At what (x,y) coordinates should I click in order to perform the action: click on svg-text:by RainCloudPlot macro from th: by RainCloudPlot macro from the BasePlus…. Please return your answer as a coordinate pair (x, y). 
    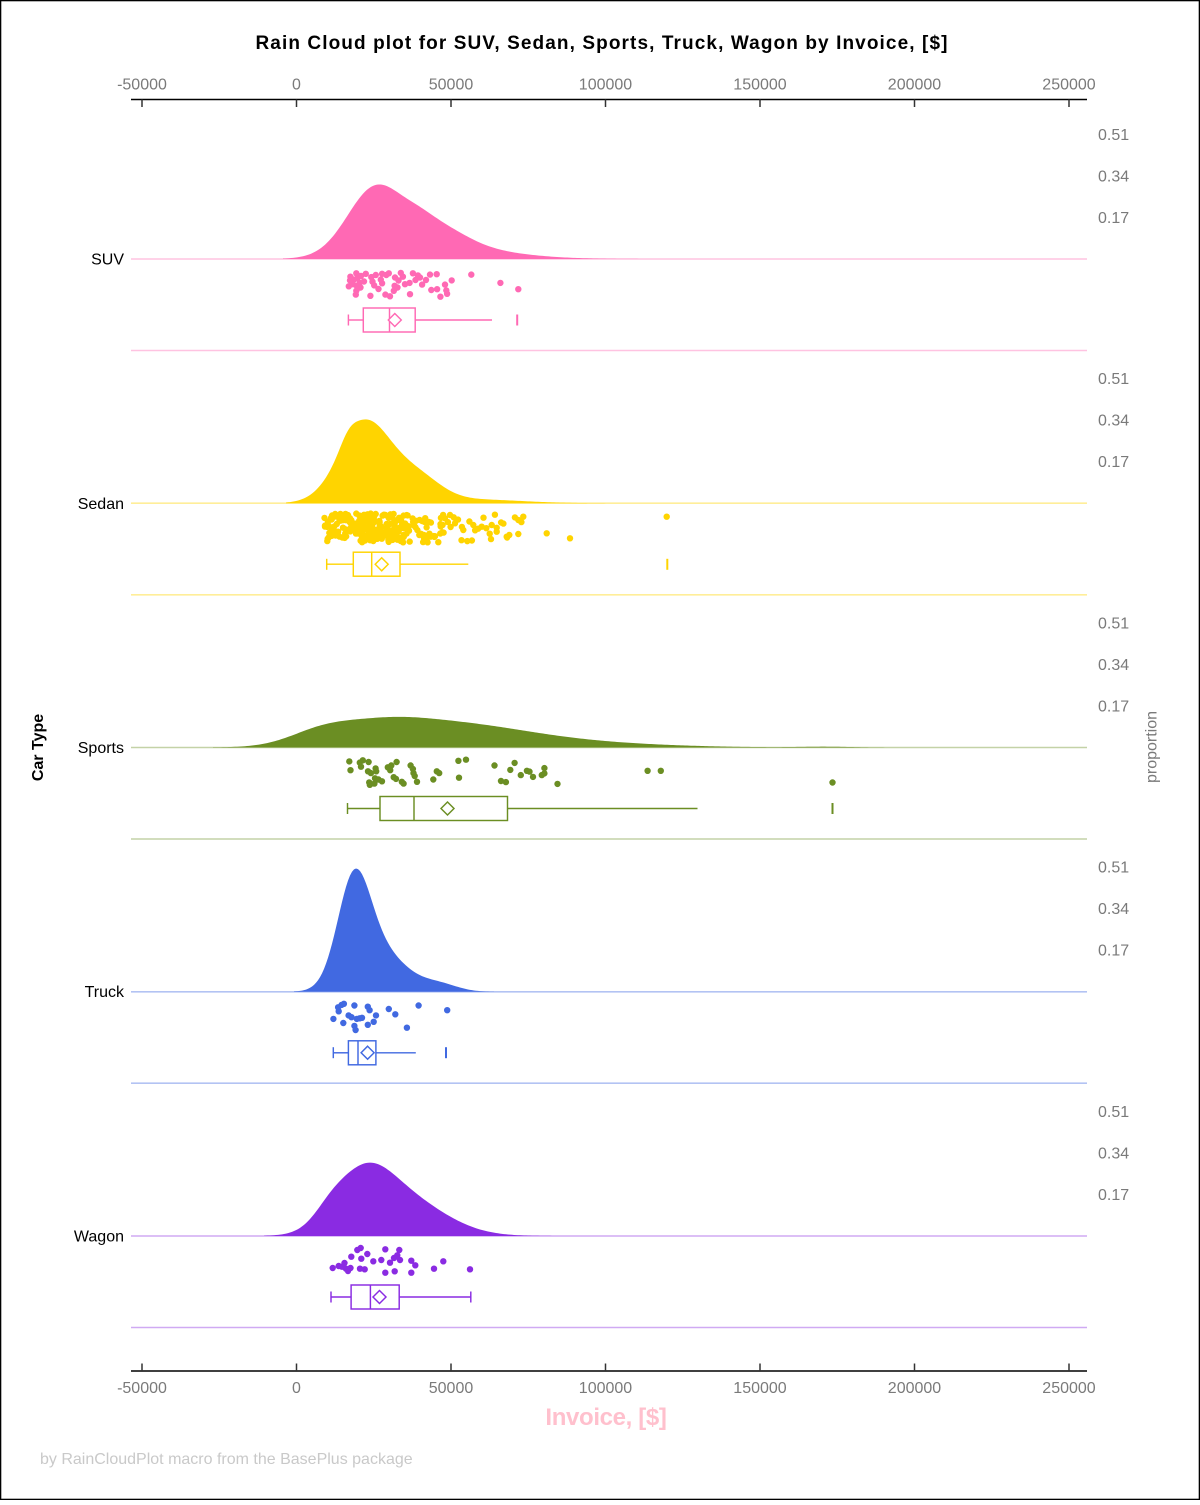
    Looking at the image, I should click on (226, 1459).